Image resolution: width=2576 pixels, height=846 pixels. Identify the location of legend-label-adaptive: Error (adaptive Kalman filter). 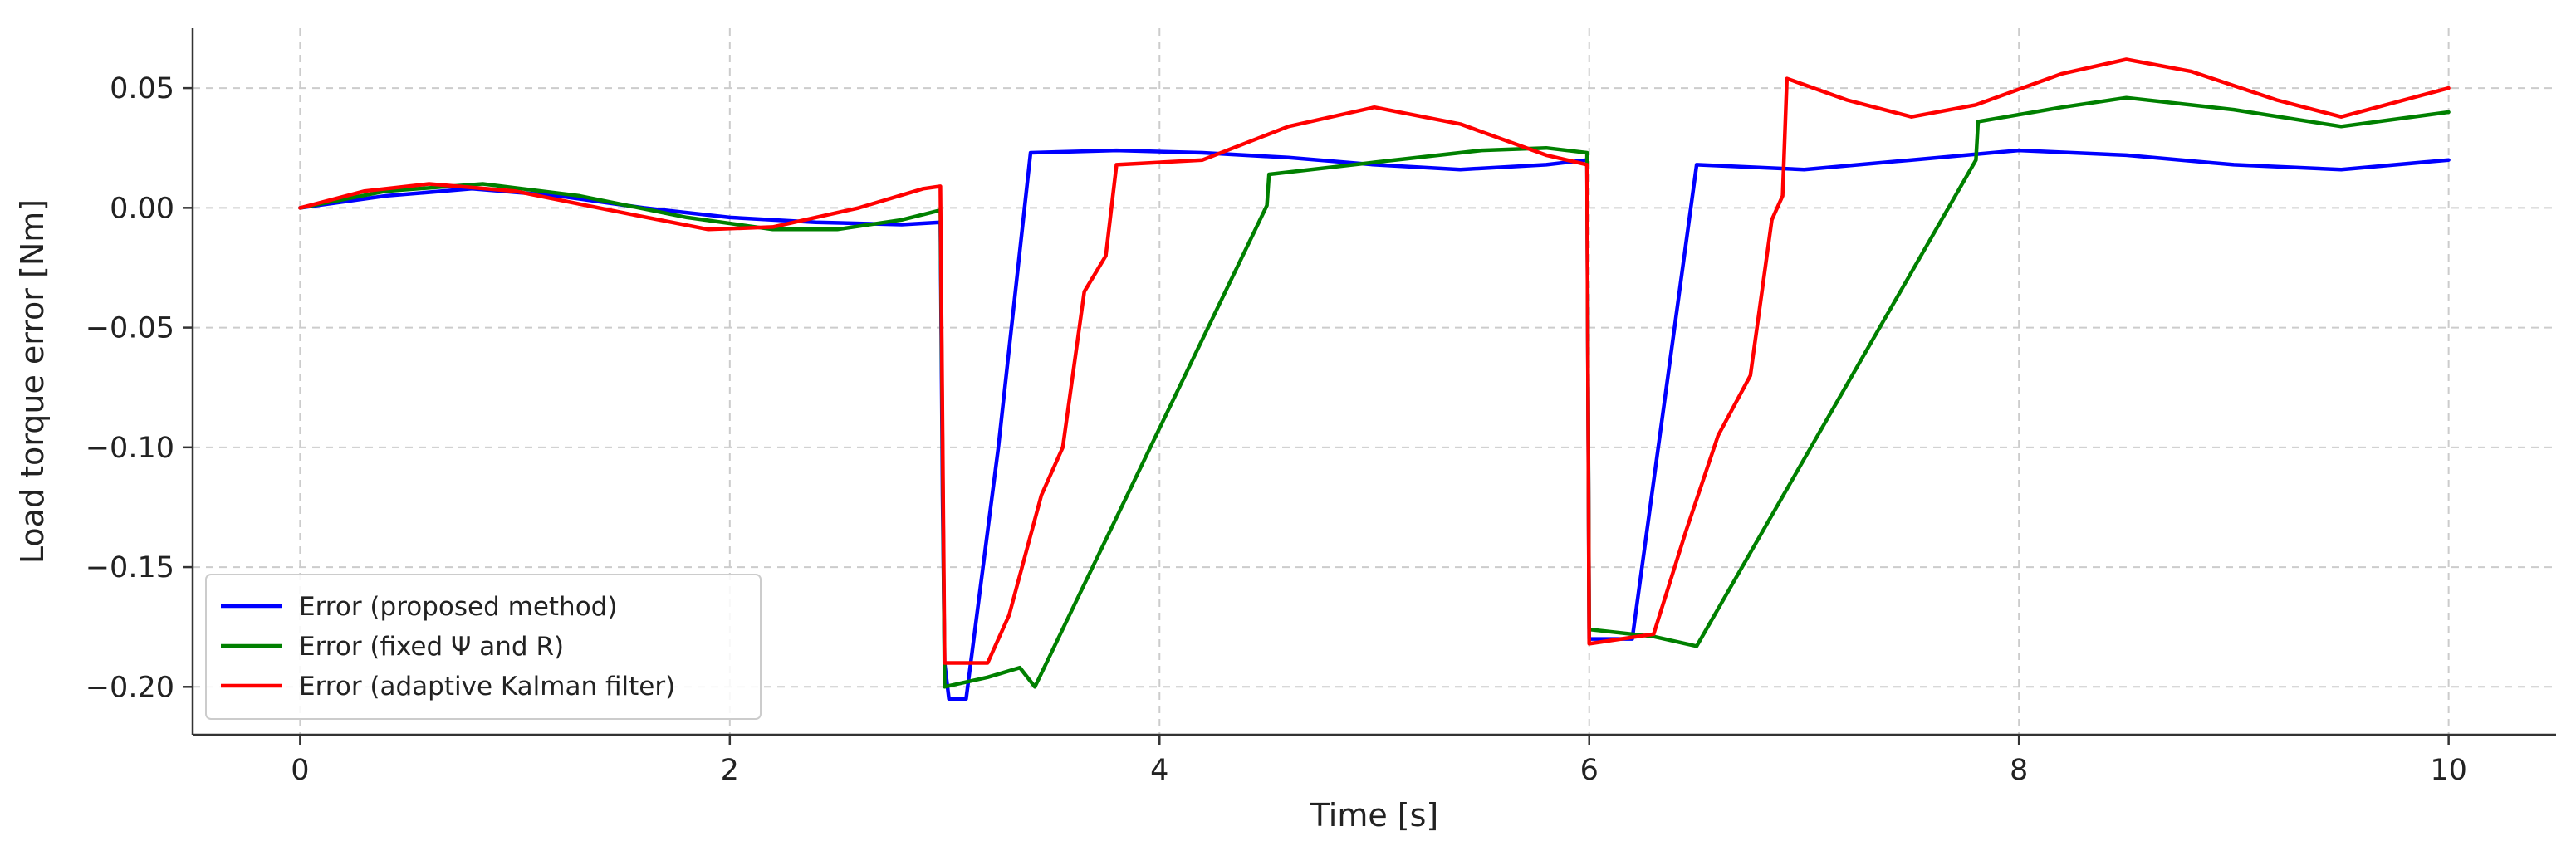
(487, 687).